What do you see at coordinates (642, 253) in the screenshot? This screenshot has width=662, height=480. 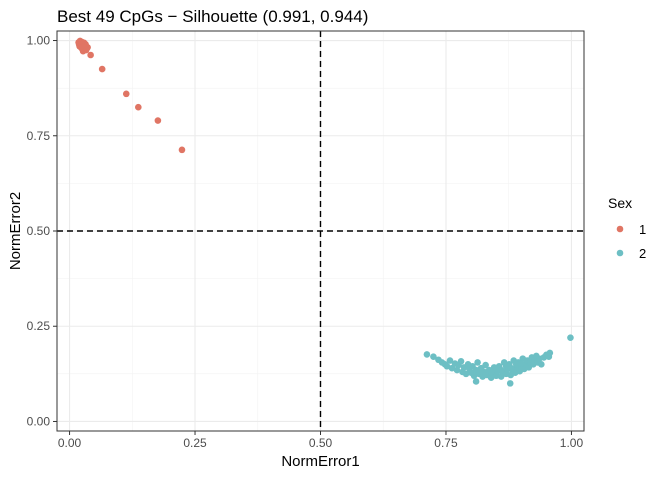 I see `legend-label-2: 2` at bounding box center [642, 253].